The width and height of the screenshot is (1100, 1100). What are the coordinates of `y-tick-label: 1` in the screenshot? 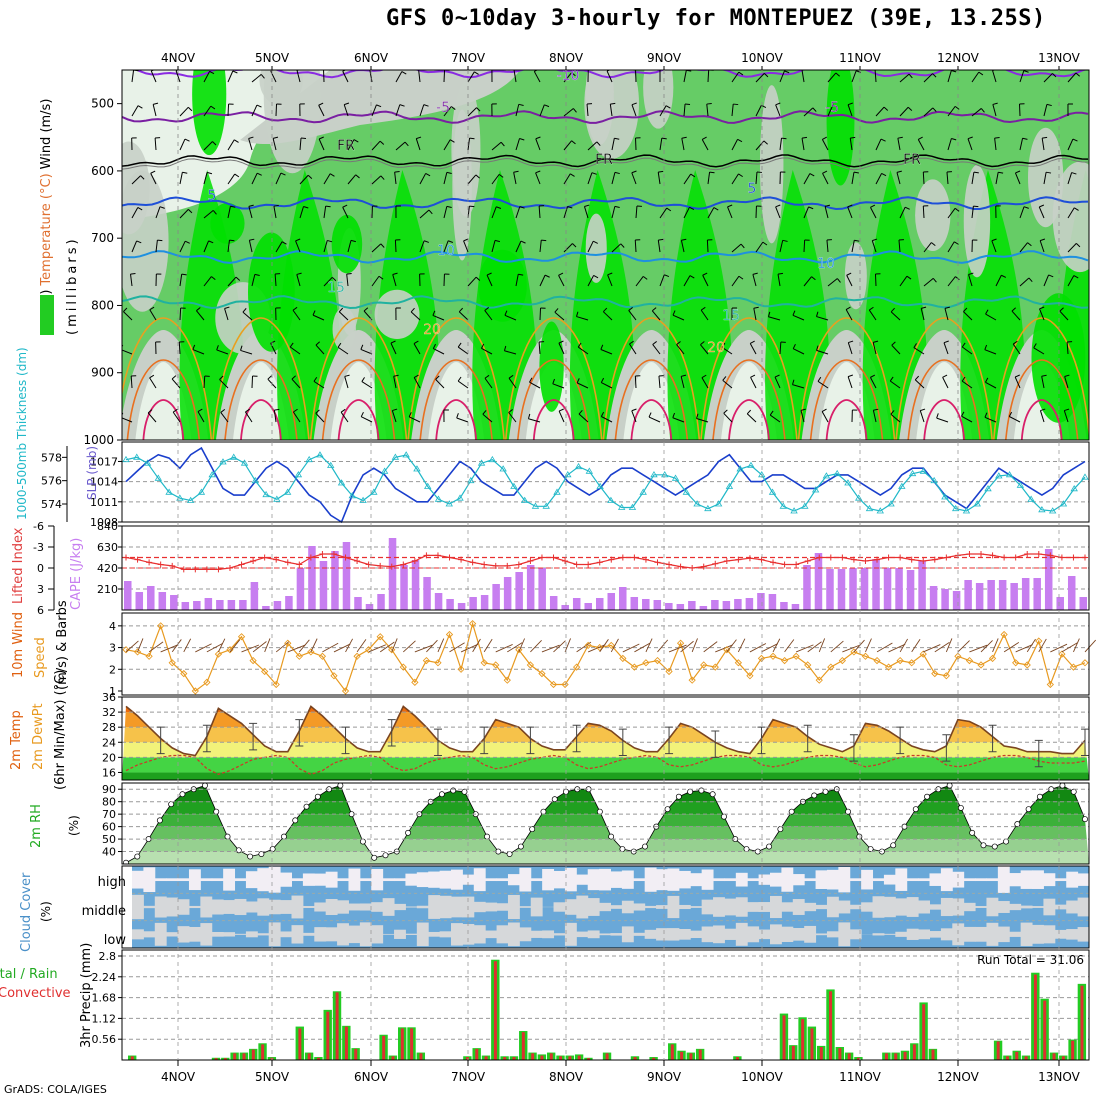 It's located at (112, 691).